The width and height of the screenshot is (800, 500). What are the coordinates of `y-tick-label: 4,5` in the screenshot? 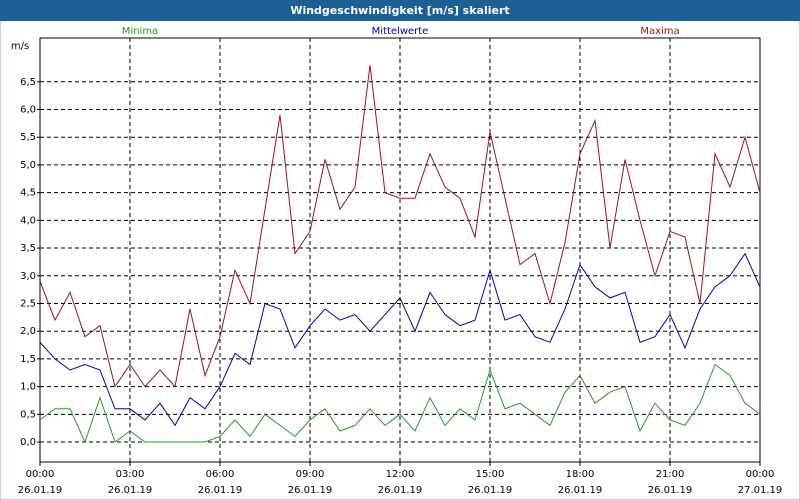 It's located at (28, 193).